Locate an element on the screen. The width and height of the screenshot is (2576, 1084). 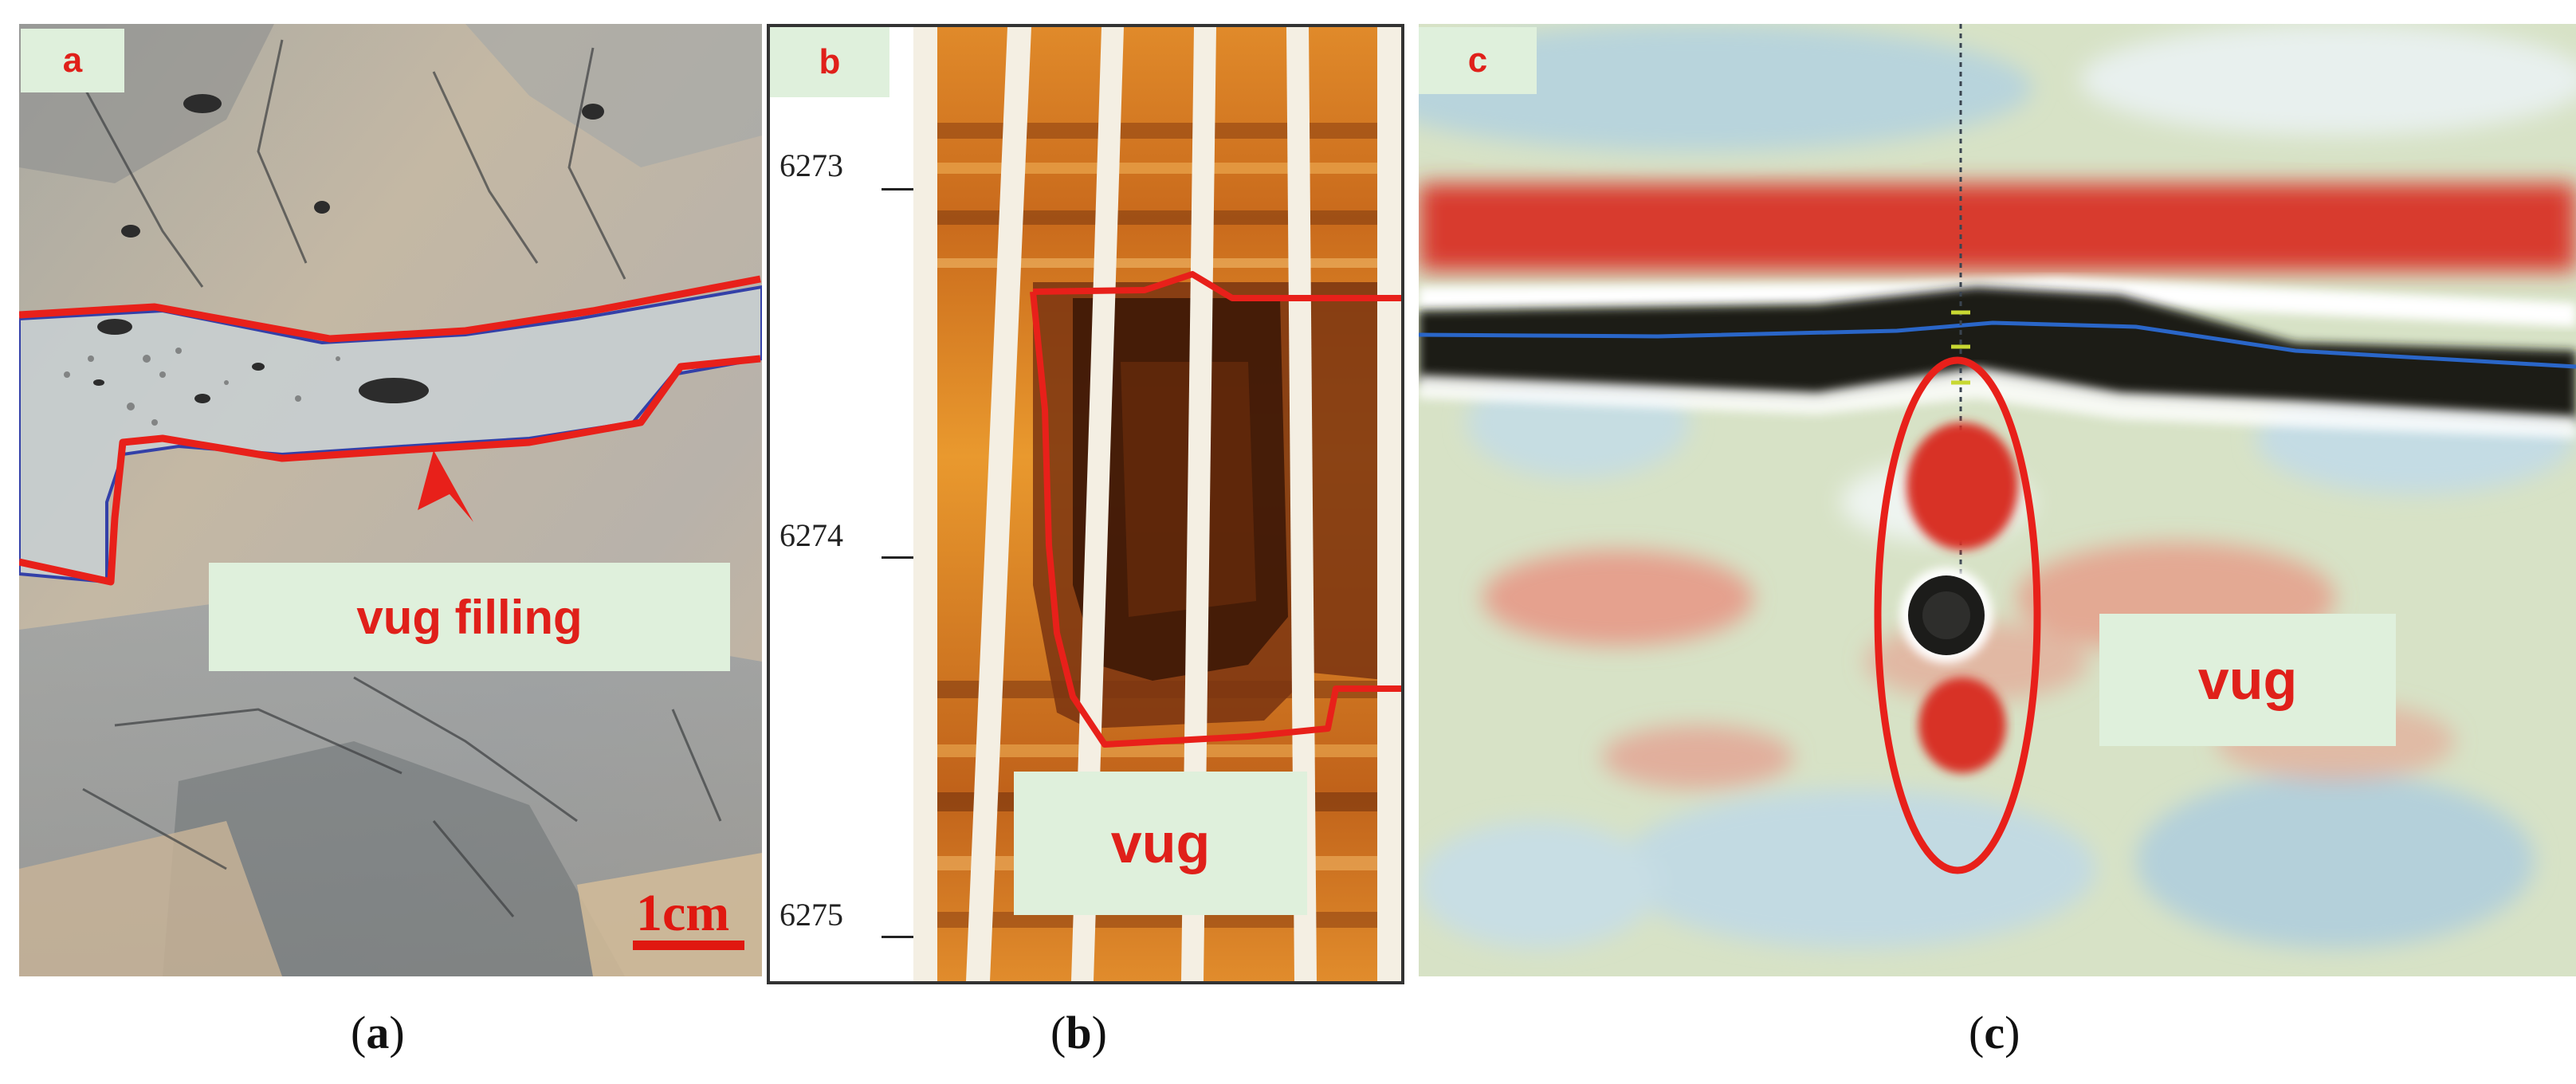
caption-b-letter: b is located at coordinates (1079, 1032).